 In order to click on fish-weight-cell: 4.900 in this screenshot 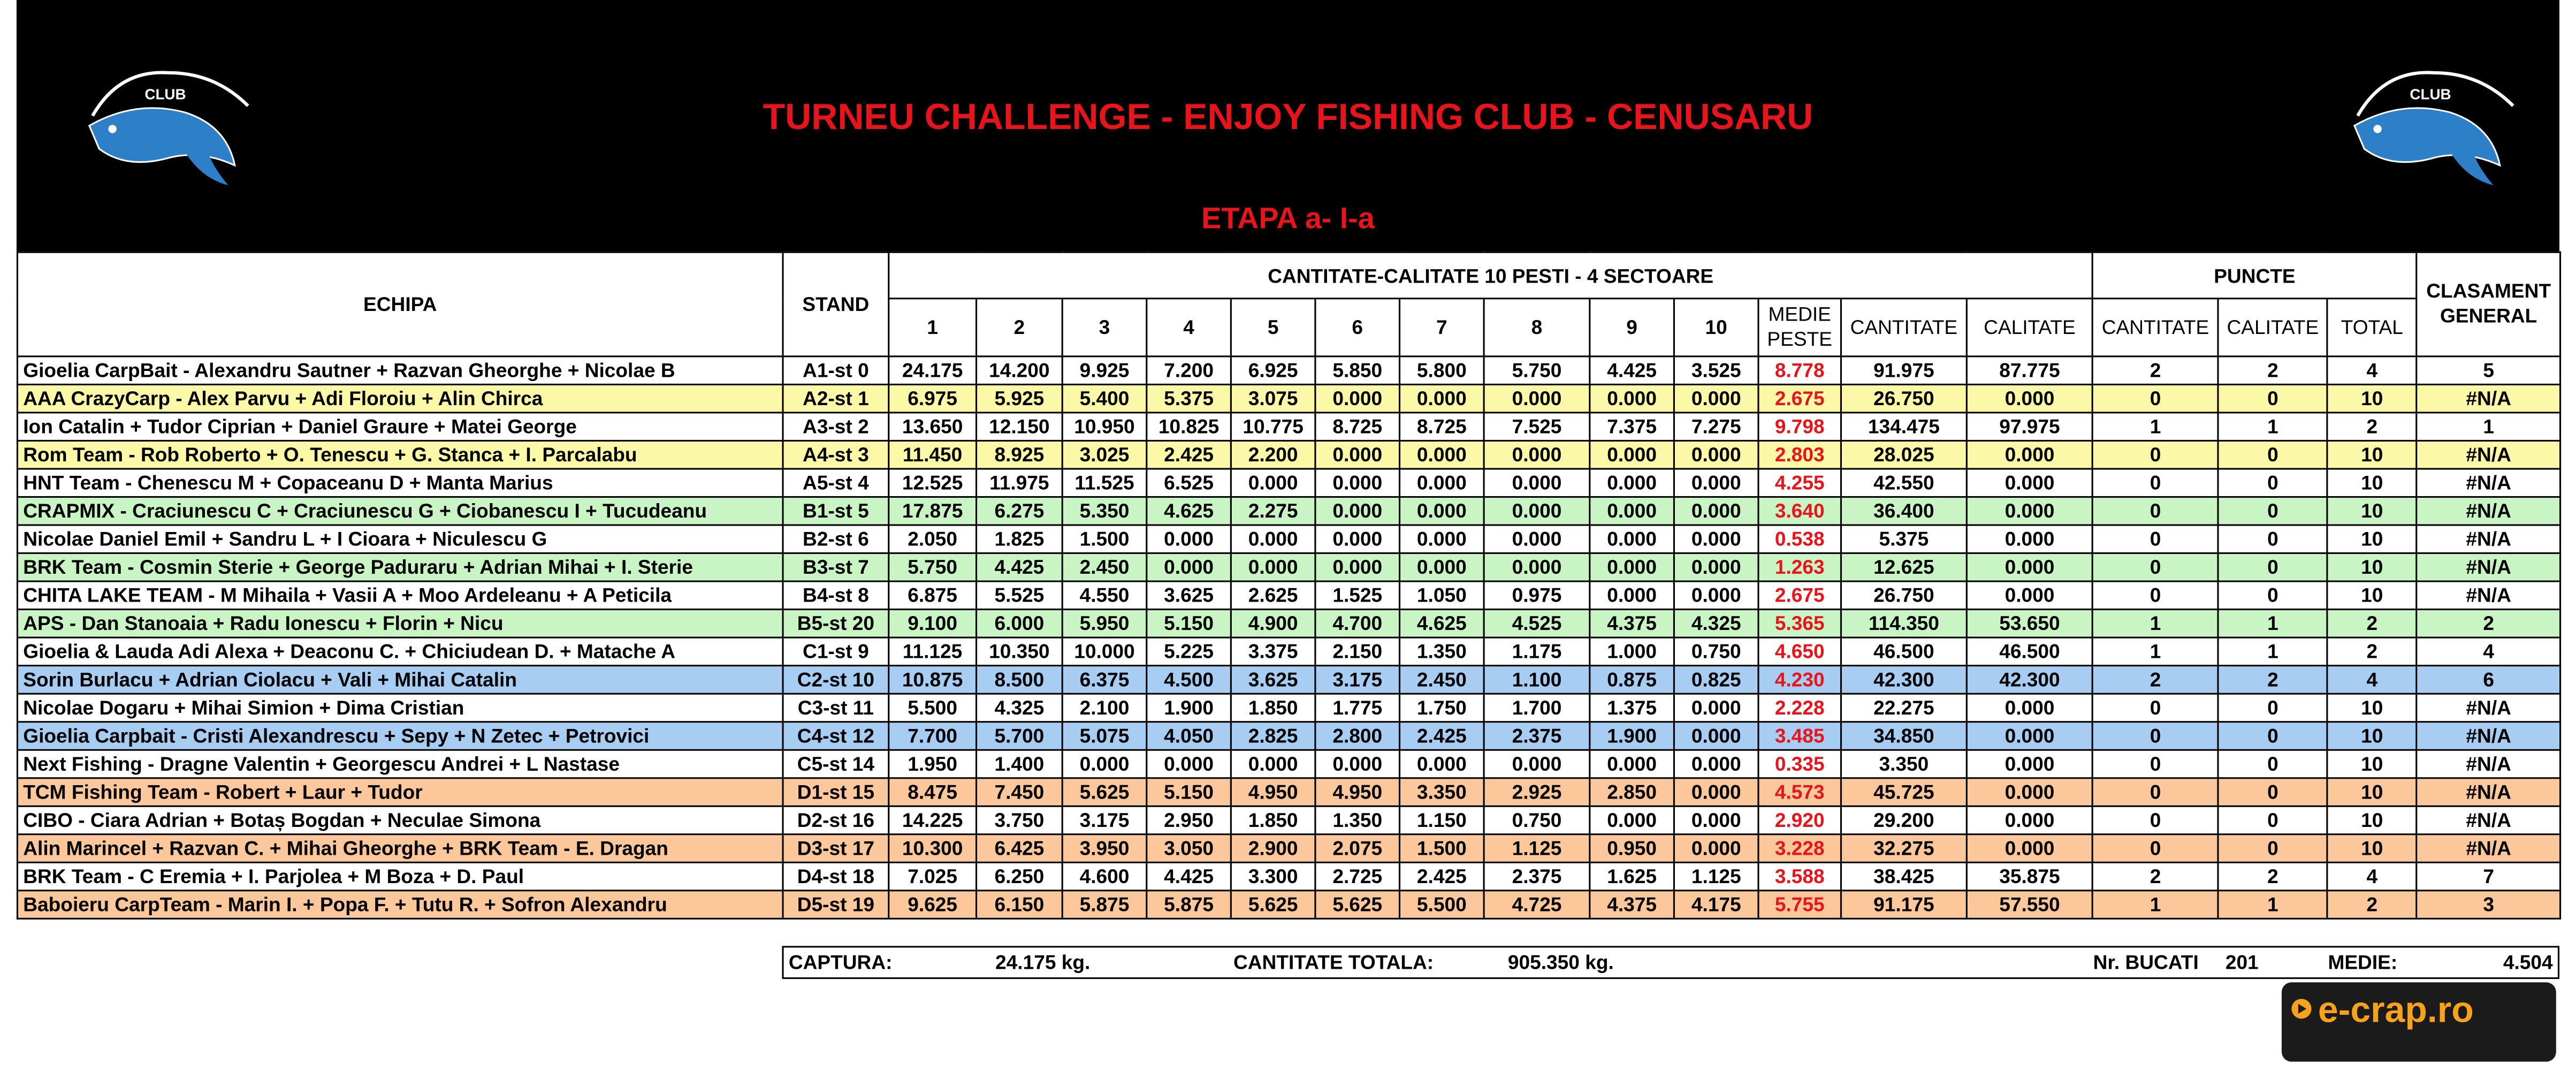, I will do `click(1273, 624)`.